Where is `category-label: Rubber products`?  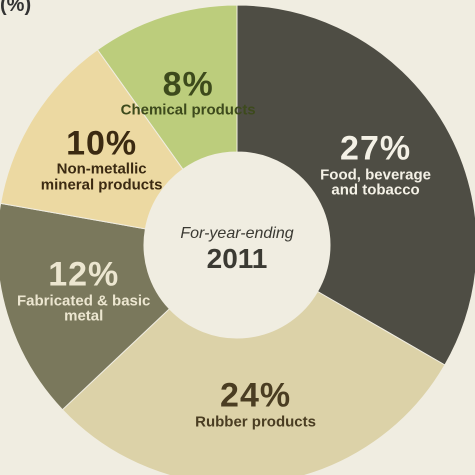
category-label: Rubber products is located at coordinates (255, 421).